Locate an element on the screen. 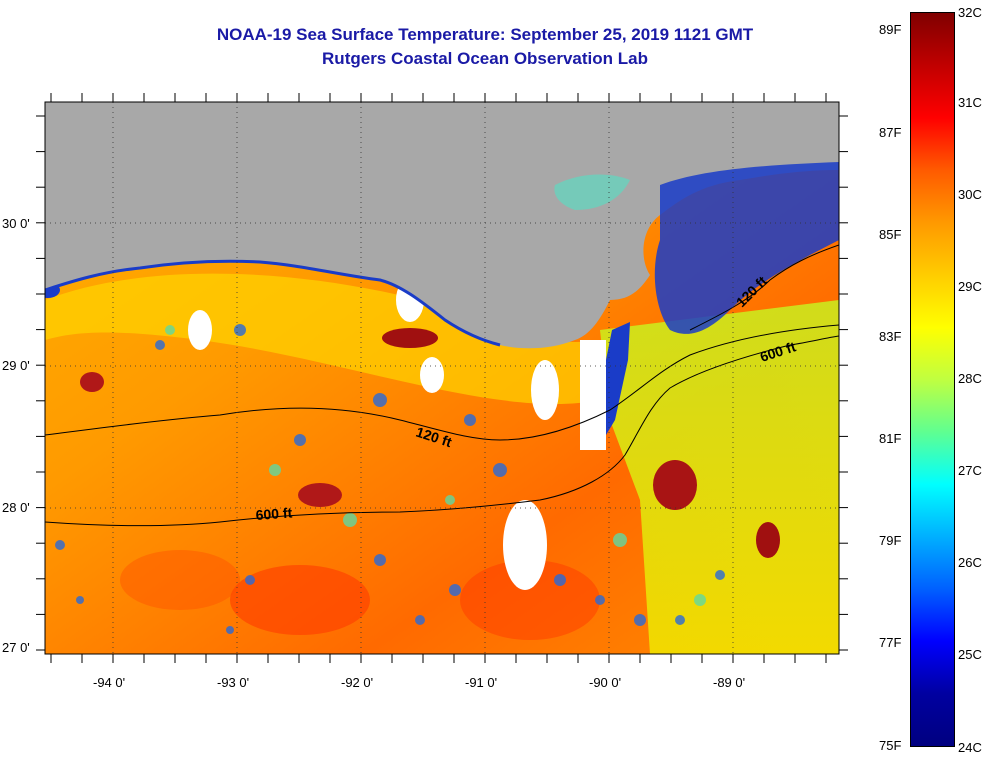 This screenshot has width=992, height=761. colorbar-c-label: 27C is located at coordinates (970, 470).